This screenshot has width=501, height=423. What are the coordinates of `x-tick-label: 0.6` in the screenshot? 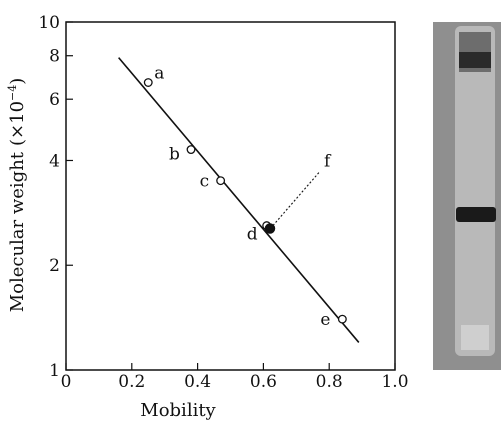 It's located at (263, 382).